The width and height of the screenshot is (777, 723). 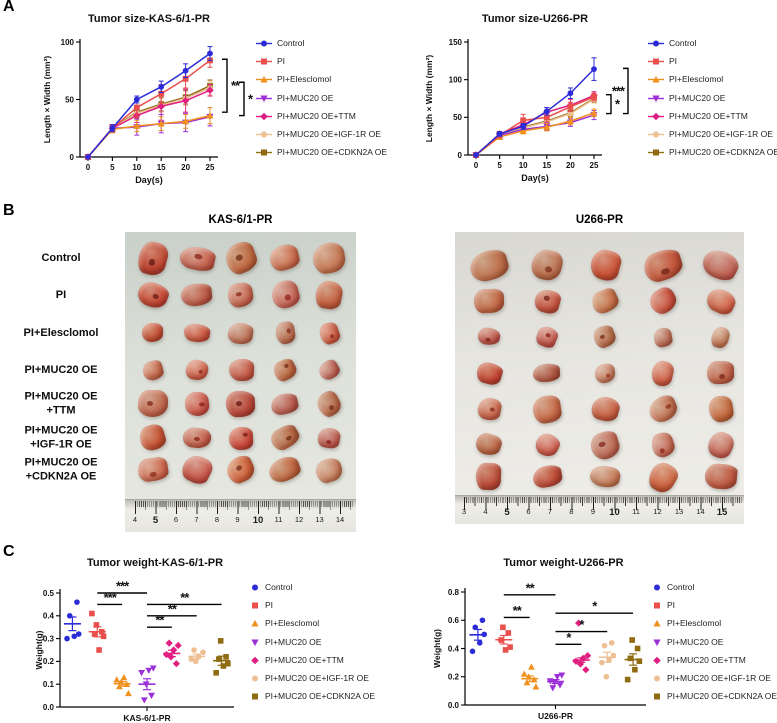 What do you see at coordinates (657, 511) in the screenshot?
I see `ruler-number: 12` at bounding box center [657, 511].